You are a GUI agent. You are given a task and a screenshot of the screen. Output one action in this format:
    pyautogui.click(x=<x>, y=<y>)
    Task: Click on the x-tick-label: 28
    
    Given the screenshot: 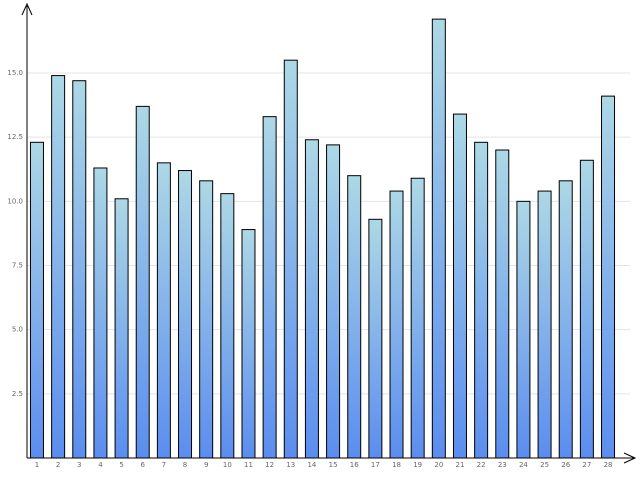 What is the action you would take?
    pyautogui.click(x=608, y=465)
    